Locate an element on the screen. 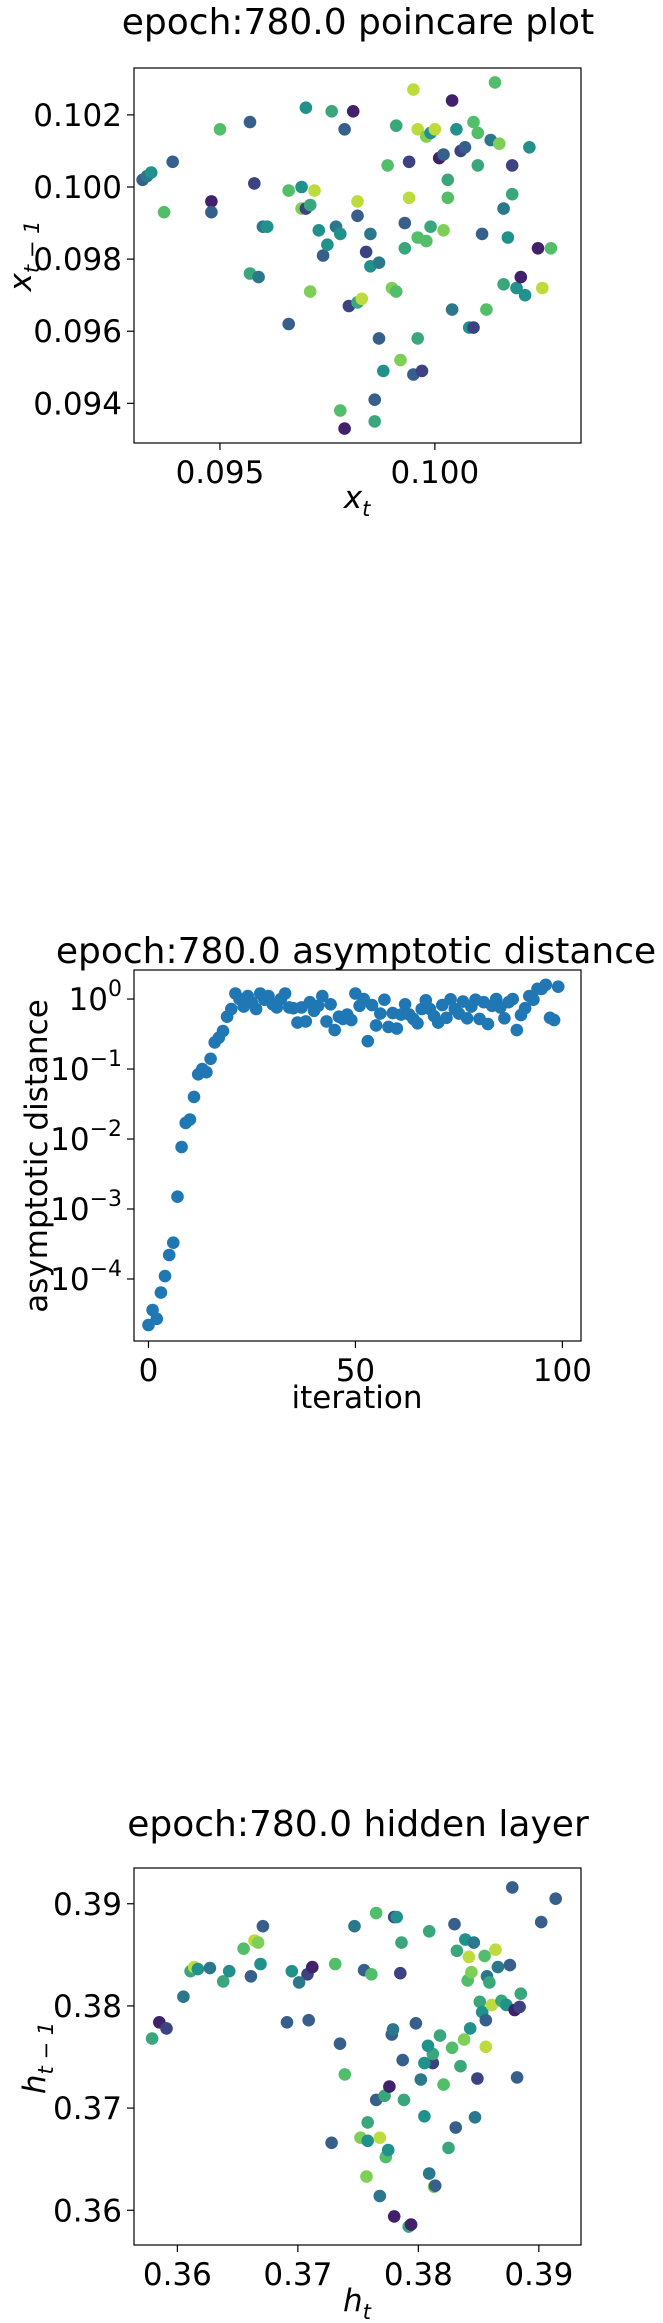 This screenshot has width=663, height=2323. poincare-y-label-base: x is located at coordinates (21, 282).